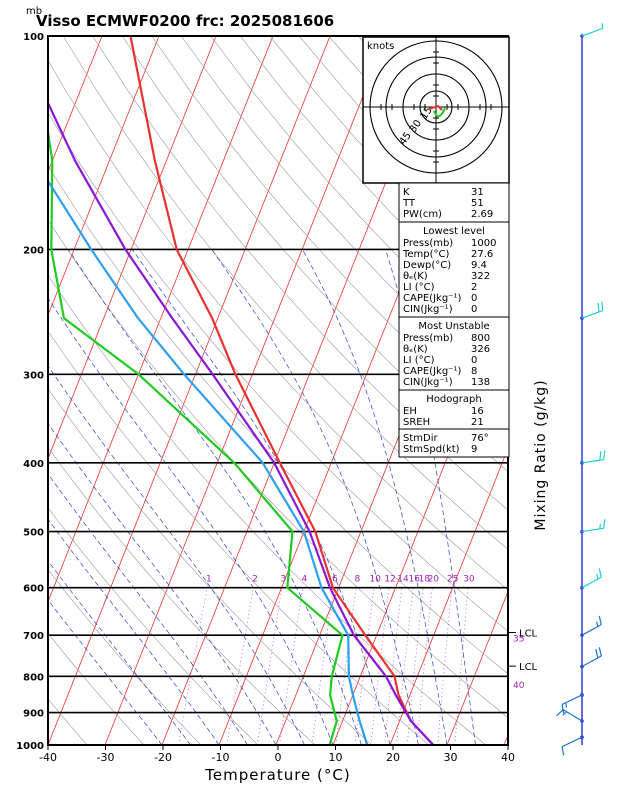 This screenshot has width=618, height=800. Describe the element at coordinates (414, 579) in the screenshot. I see `mixing-ratio-label: 16` at that location.